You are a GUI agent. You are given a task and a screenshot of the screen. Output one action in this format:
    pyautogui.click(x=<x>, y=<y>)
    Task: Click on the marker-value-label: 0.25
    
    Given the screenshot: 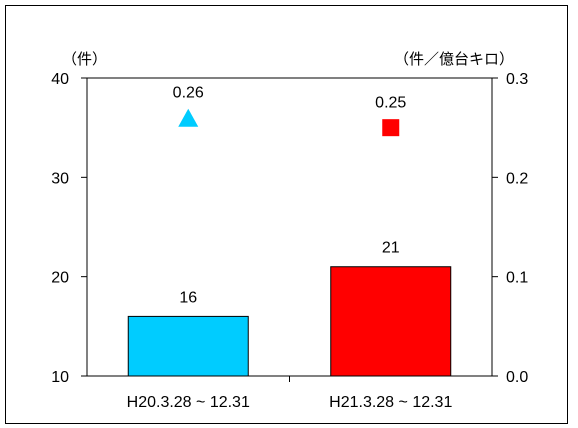 What is the action you would take?
    pyautogui.click(x=390, y=103)
    